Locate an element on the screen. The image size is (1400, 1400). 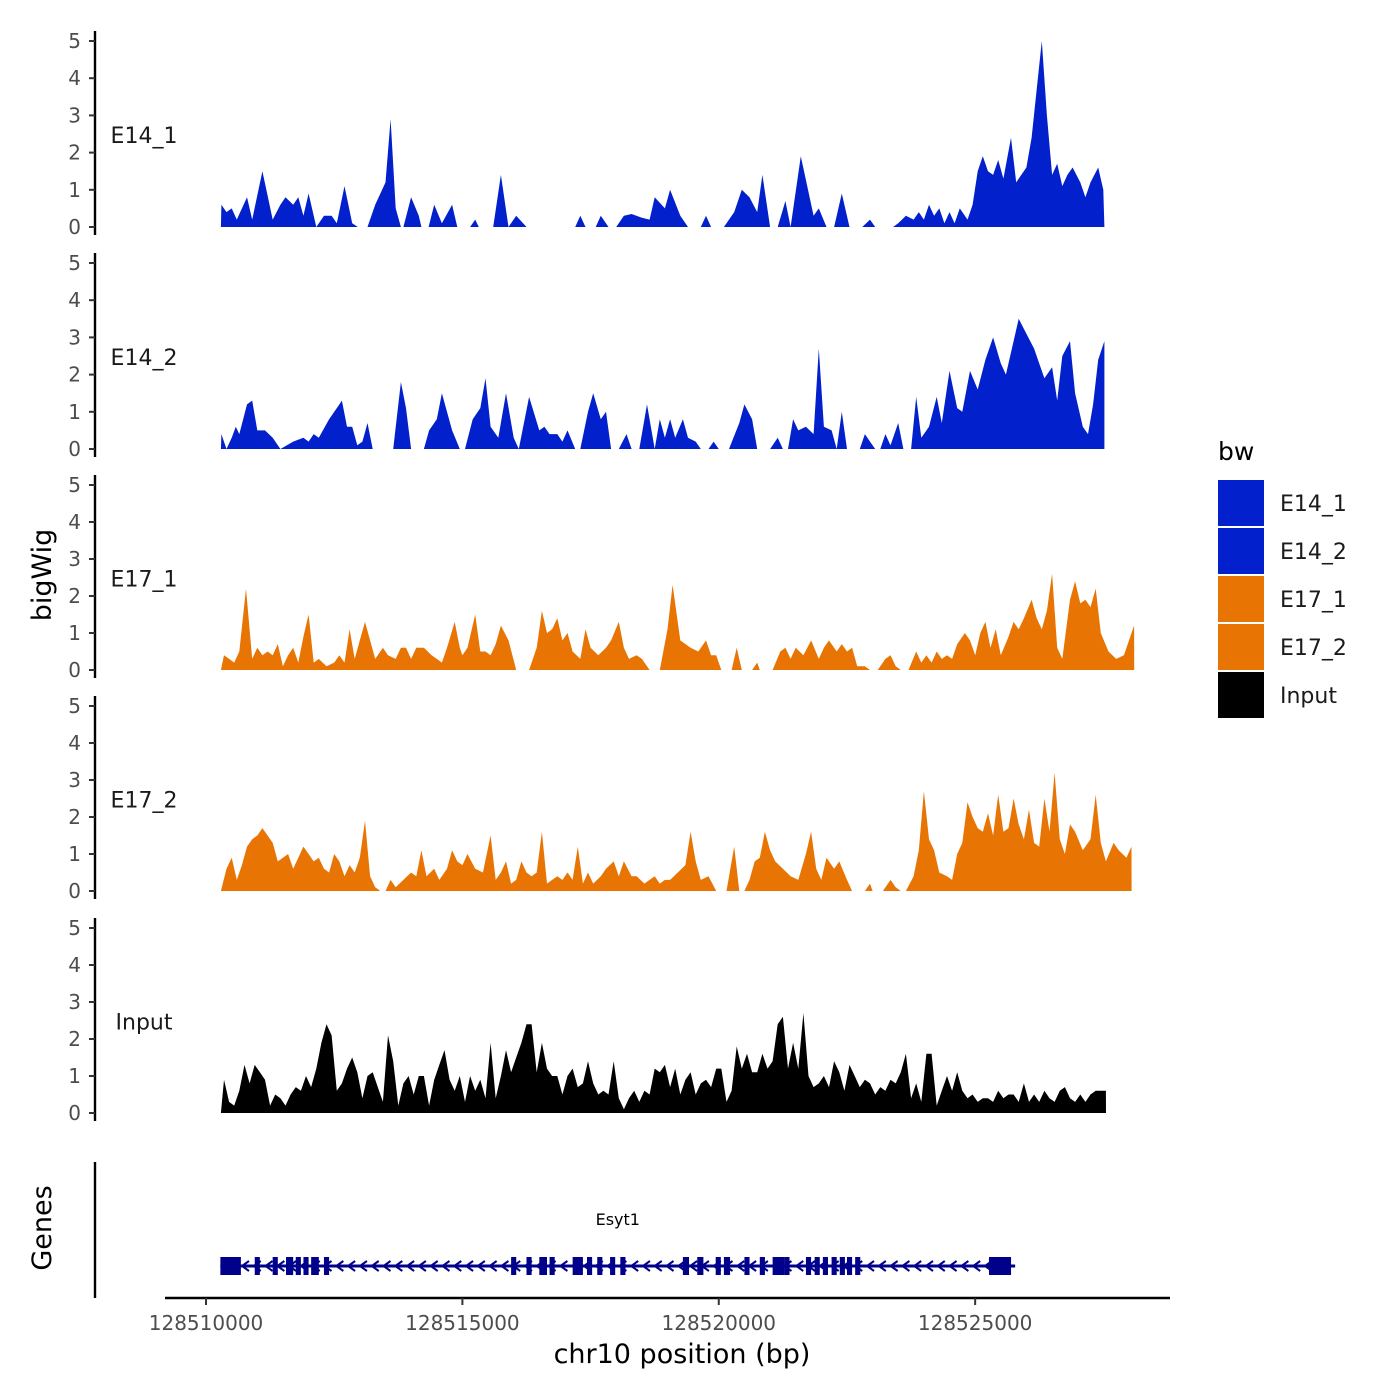
track-e14-2: 0 1 2 3 4 5 E14_2 is located at coordinates (586, 356).